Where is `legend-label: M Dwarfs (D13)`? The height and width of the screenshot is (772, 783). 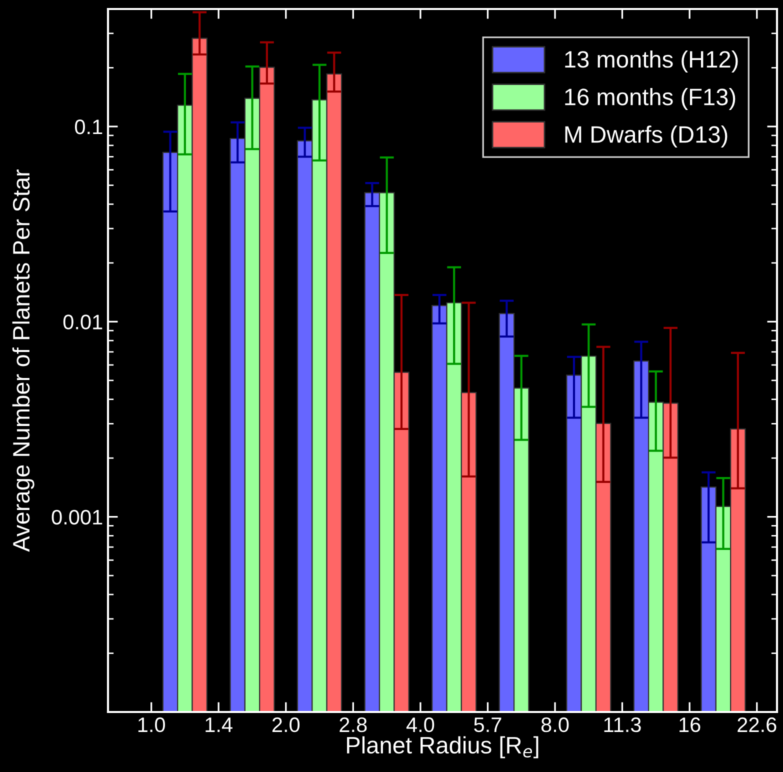 legend-label: M Dwarfs (D13) is located at coordinates (646, 137).